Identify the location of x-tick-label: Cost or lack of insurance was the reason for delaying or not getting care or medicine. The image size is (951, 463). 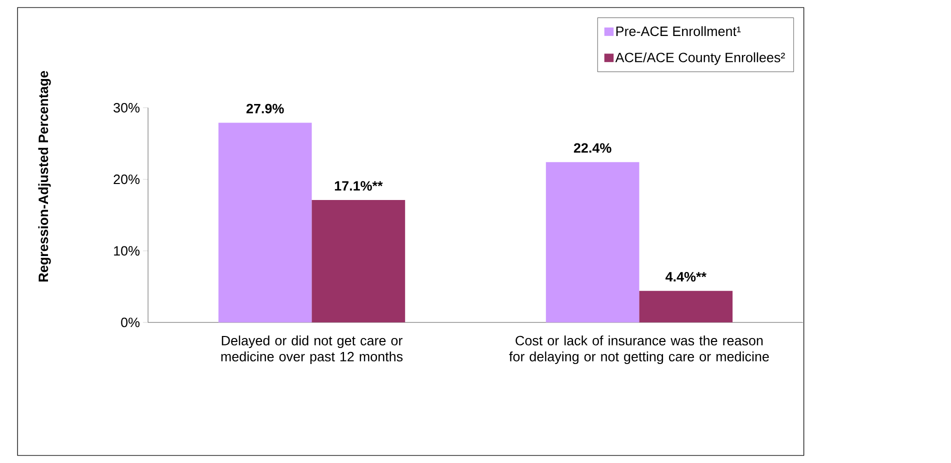
(639, 349).